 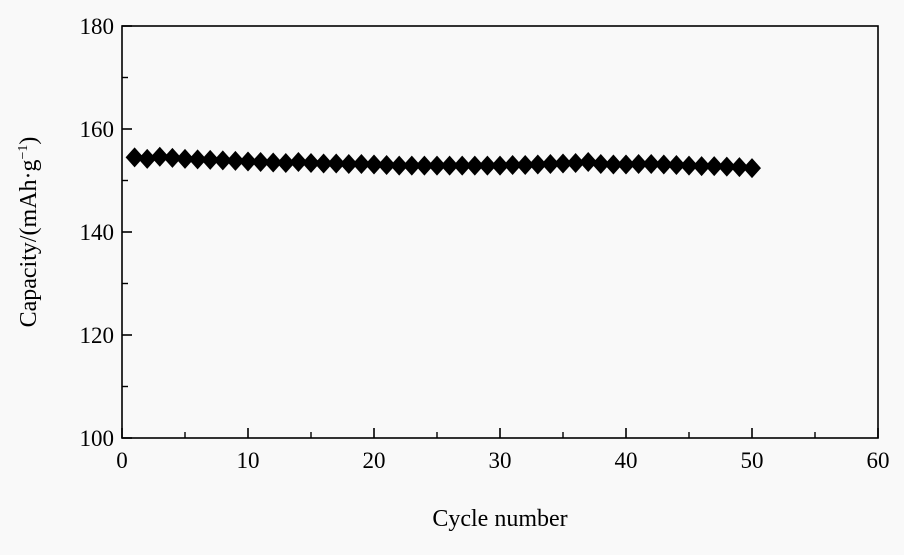 What do you see at coordinates (97, 129) in the screenshot?
I see `y-tick-label: 160` at bounding box center [97, 129].